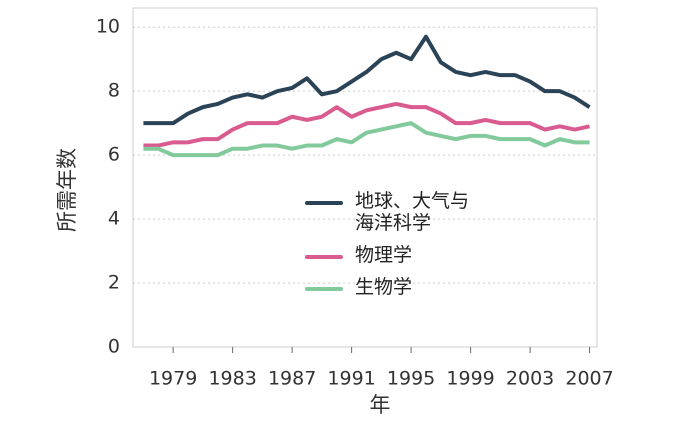  I want to click on legend-label: 地球、大气与 海洋科学, so click(412, 212).